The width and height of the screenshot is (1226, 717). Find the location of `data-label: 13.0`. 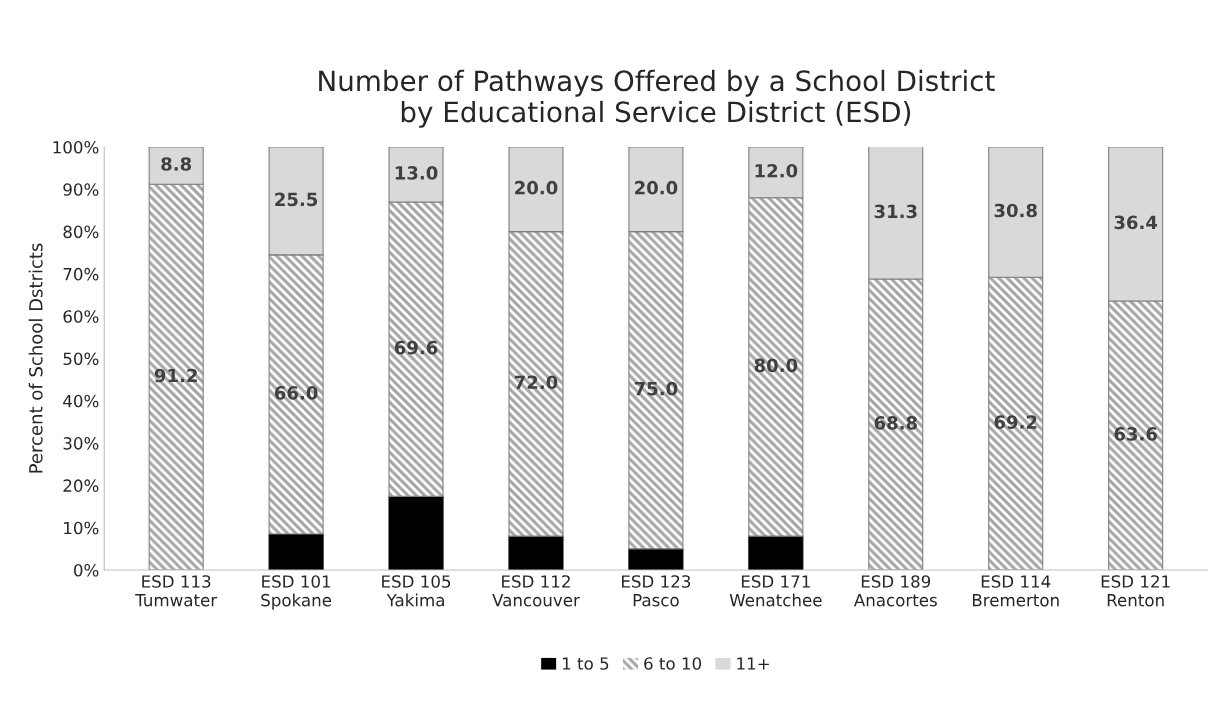

data-label: 13.0 is located at coordinates (416, 173).